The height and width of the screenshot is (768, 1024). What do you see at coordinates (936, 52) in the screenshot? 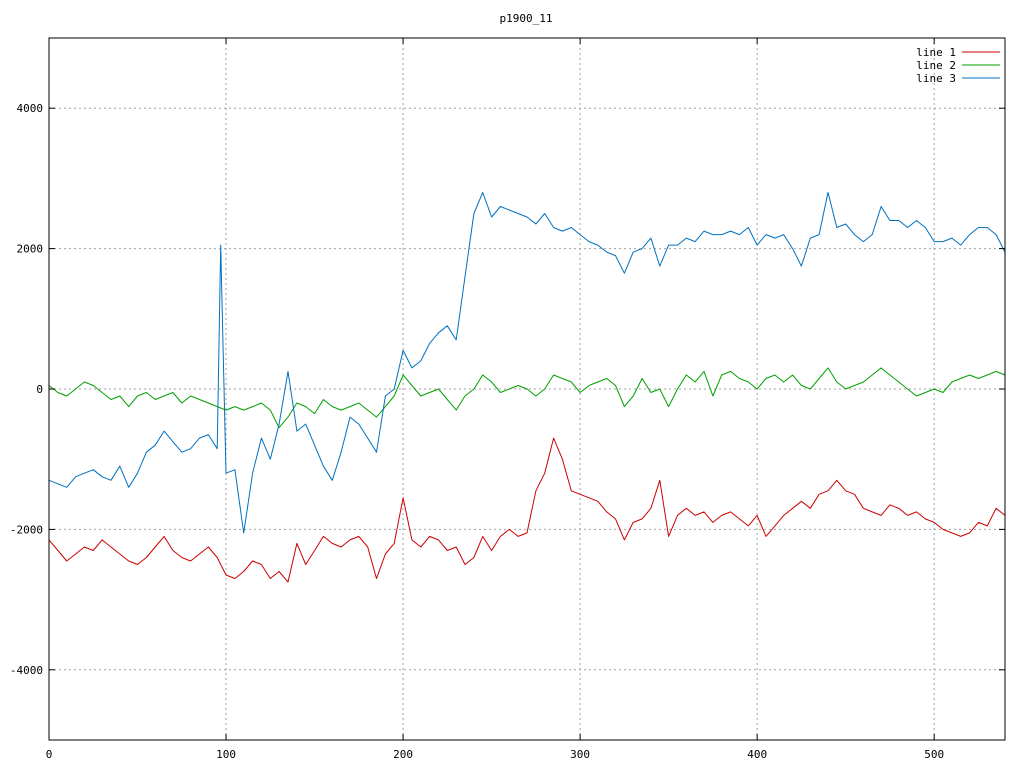
I see `legend-label-1: line 1` at bounding box center [936, 52].